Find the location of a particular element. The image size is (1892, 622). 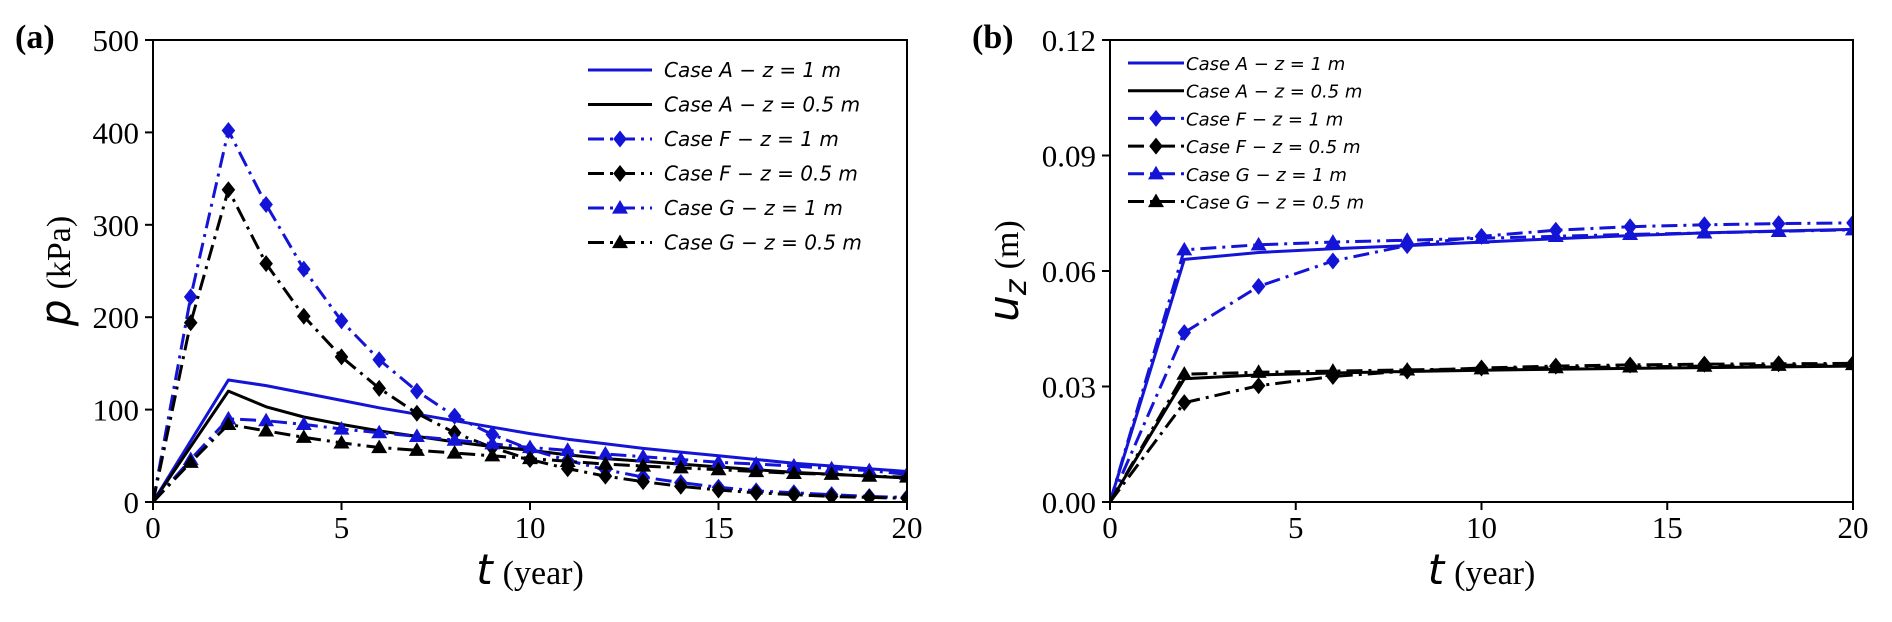

y-tick-label: 400 is located at coordinates (116, 132).